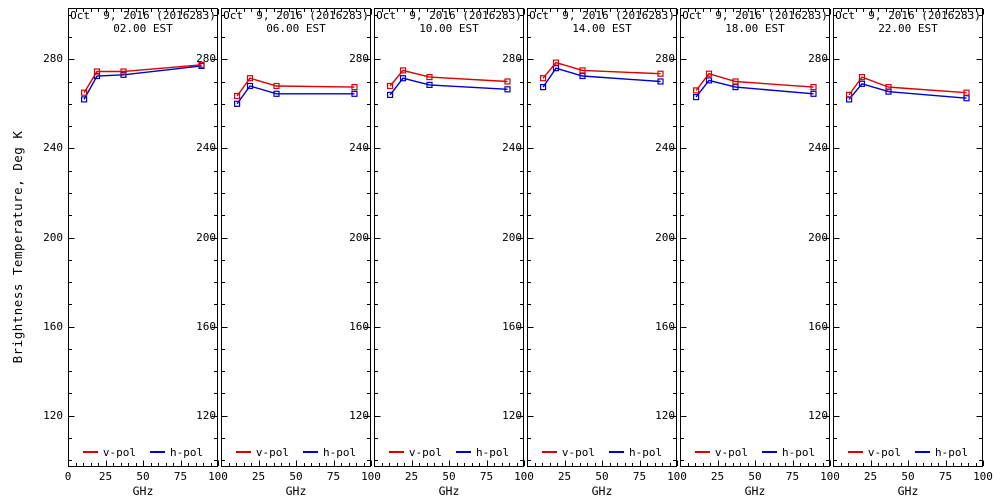  What do you see at coordinates (449, 28) in the screenshot?
I see `panel-title-time: 10.00 EST` at bounding box center [449, 28].